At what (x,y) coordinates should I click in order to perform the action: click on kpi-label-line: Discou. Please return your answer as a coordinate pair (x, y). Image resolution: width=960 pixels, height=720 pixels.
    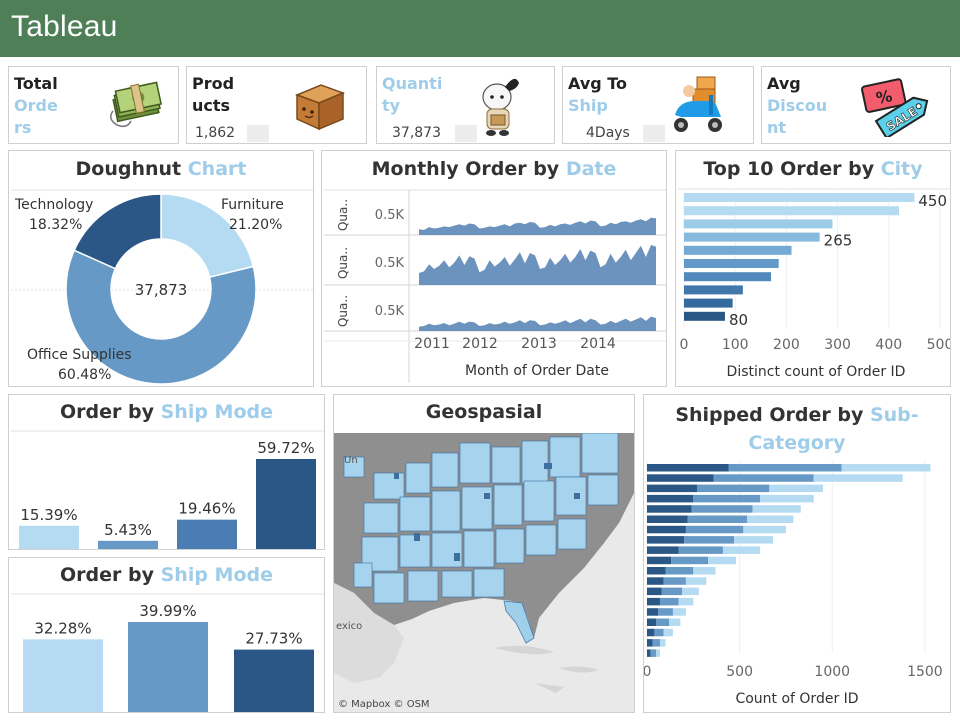
    Looking at the image, I should click on (797, 105).